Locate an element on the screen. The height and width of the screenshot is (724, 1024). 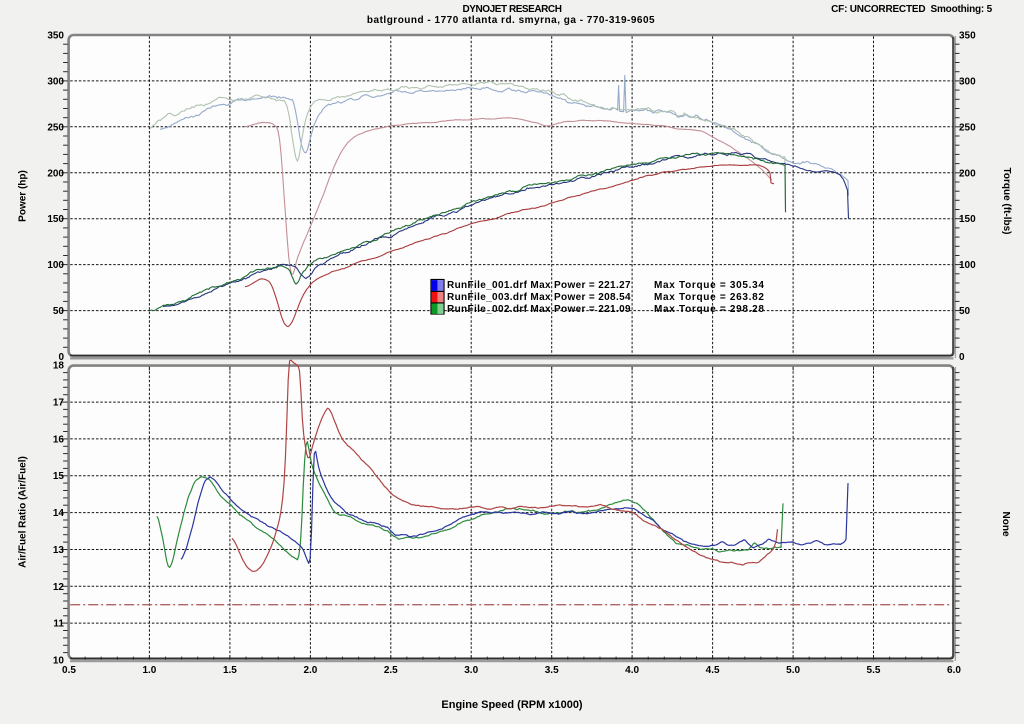
svg-text: 13 is located at coordinates (59, 550).